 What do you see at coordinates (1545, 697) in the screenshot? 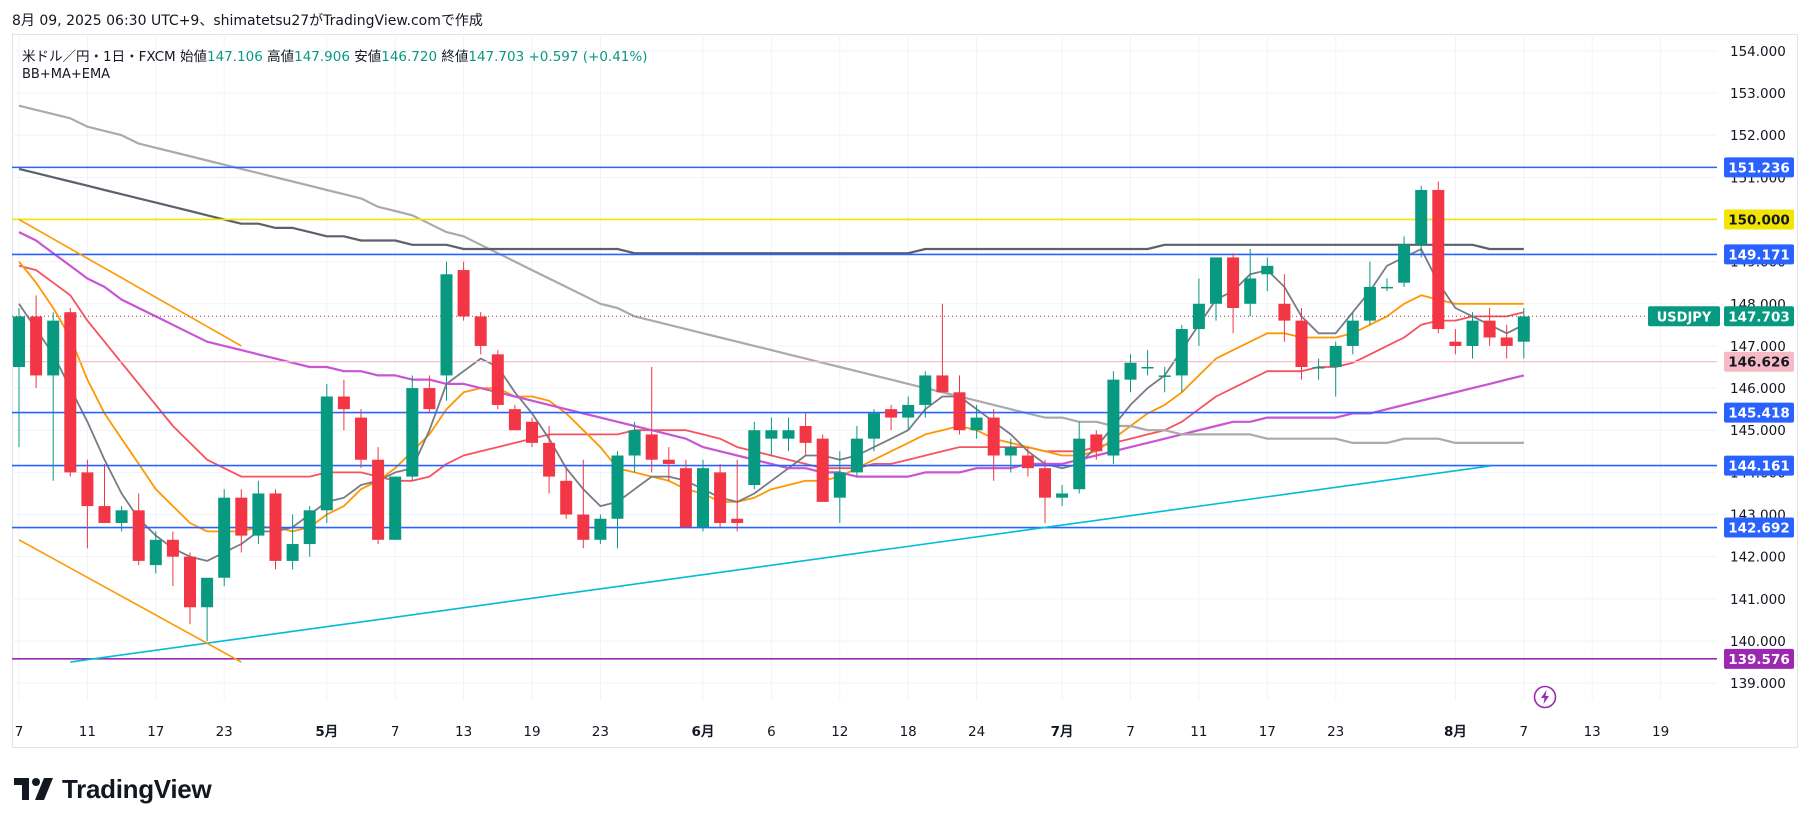
I see `lightning-icon` at bounding box center [1545, 697].